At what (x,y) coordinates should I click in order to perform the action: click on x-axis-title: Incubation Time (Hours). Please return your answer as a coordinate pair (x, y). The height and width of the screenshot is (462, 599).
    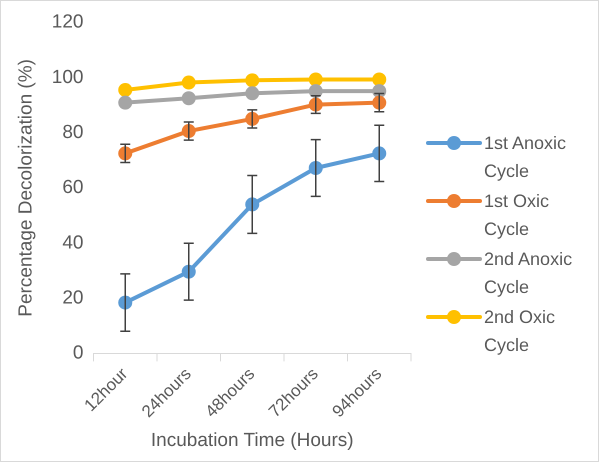
    Looking at the image, I should click on (252, 440).